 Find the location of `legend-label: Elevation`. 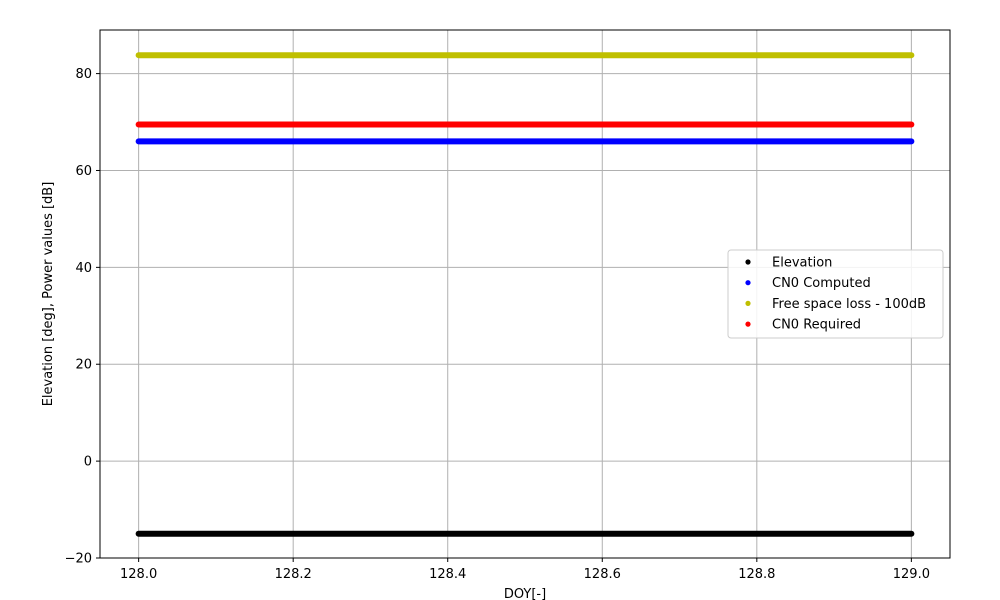

legend-label: Elevation is located at coordinates (802, 263).